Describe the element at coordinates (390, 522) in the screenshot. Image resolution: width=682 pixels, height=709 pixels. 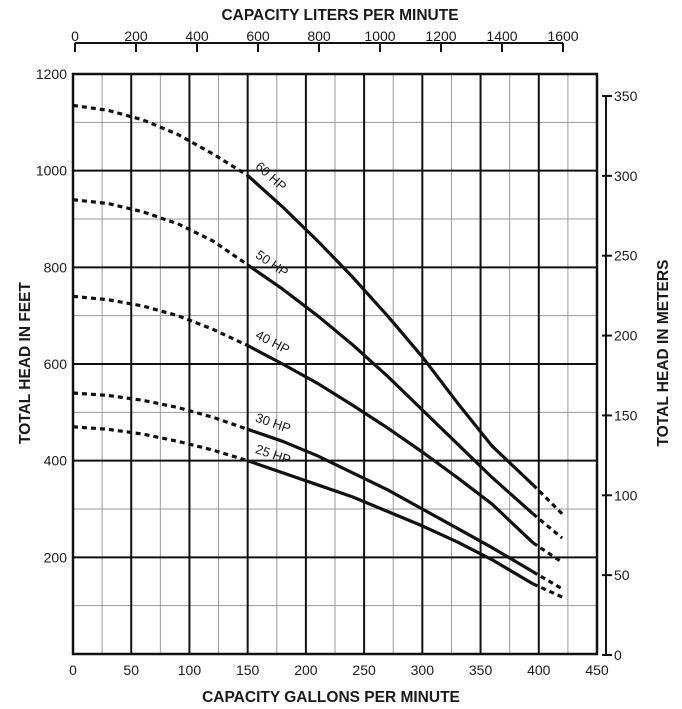
I see `25-hp-curve-solid` at that location.